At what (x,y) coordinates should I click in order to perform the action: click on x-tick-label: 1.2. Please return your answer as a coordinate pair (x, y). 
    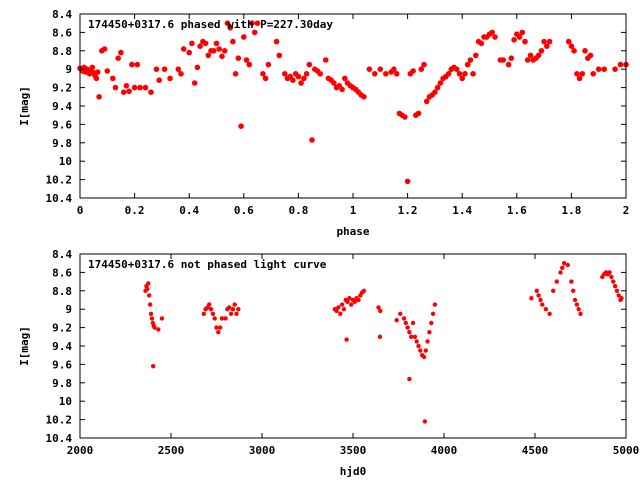
    Looking at the image, I should click on (408, 210).